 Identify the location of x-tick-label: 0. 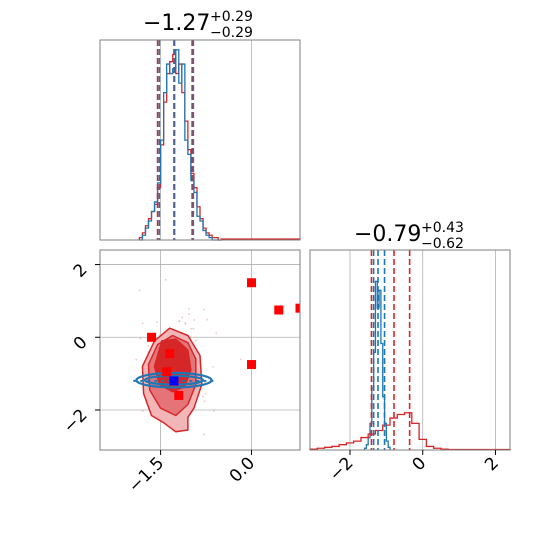
(419, 464).